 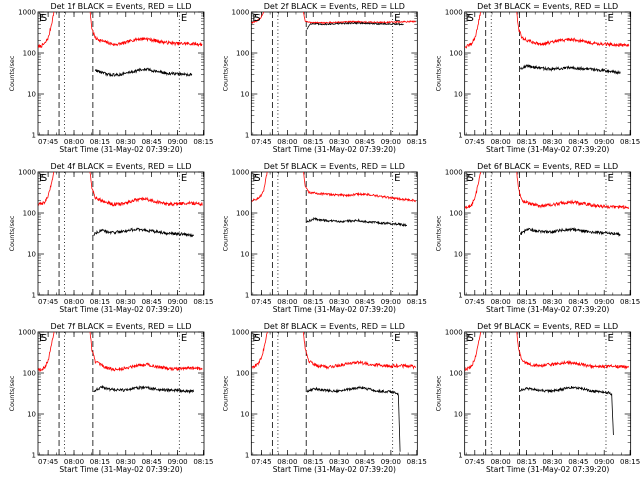 I want to click on panel-title: Det 4f BLACK = Events, RED = LLD, so click(x=120, y=166).